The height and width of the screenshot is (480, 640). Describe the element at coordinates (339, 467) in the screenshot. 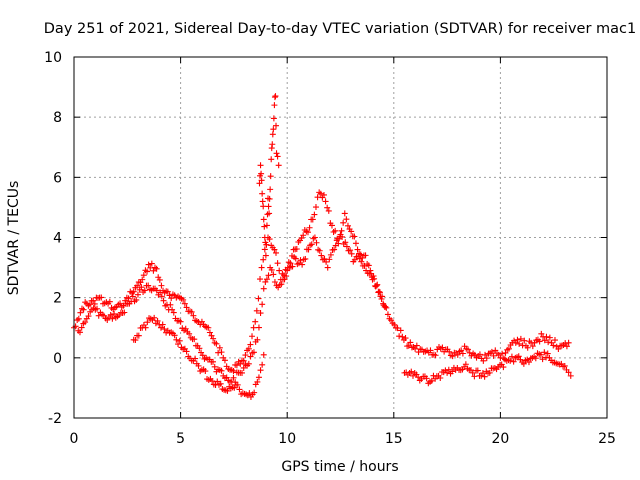

I see `x-axis-label: GPS time / hours` at that location.